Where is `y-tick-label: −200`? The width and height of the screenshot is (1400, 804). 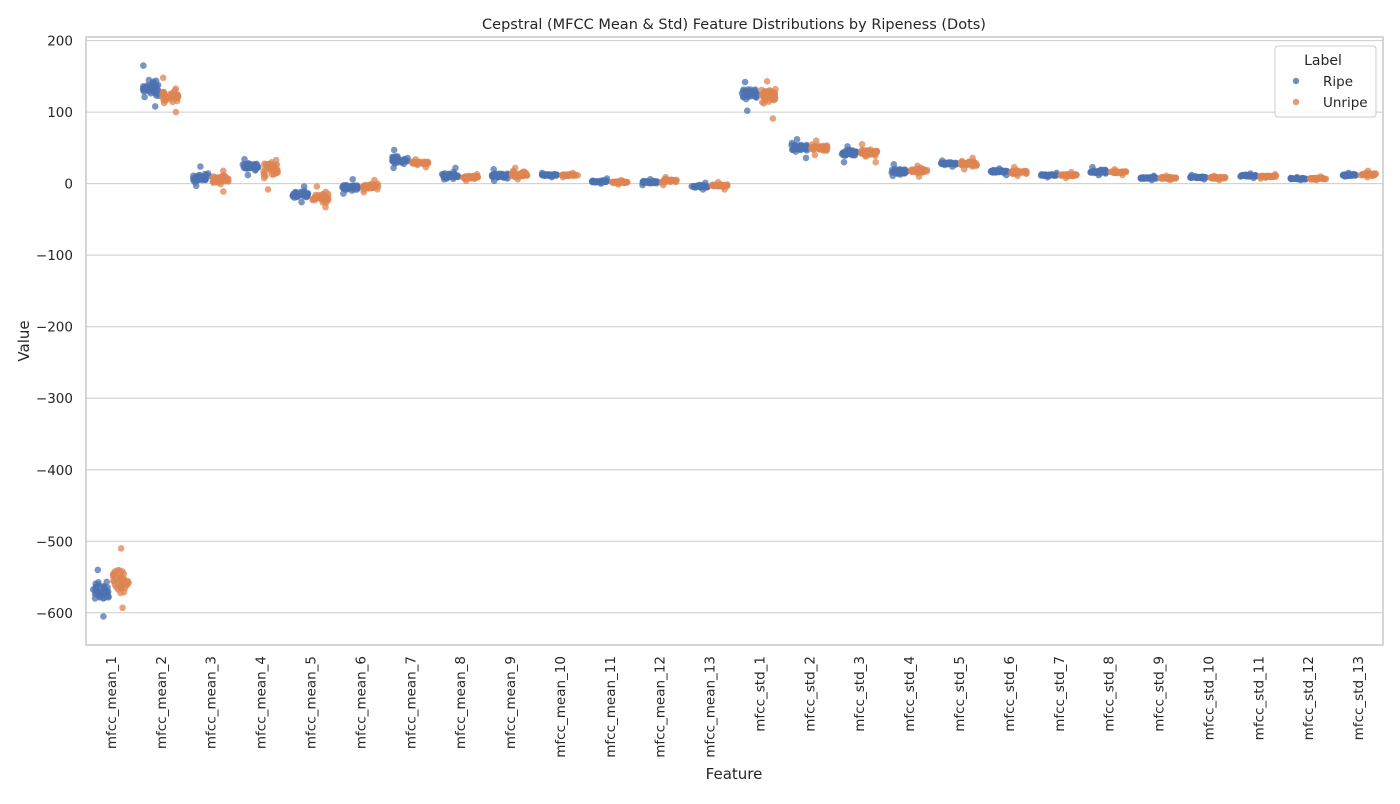
y-tick-label: −200 is located at coordinates (54, 328).